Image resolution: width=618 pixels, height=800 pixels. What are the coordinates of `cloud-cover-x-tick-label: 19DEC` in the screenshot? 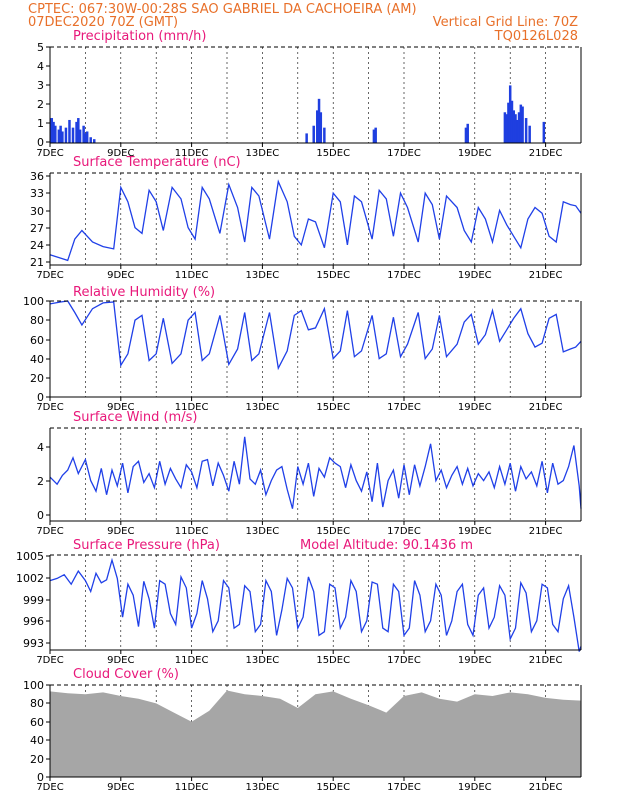 It's located at (475, 787).